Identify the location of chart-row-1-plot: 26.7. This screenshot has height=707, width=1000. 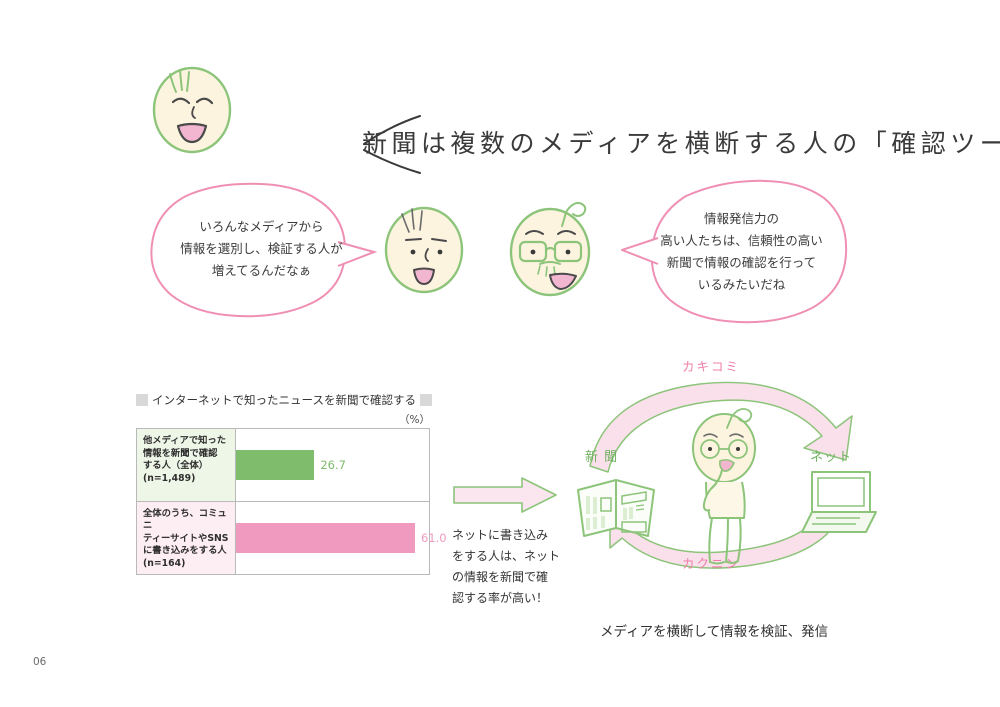
(332, 465).